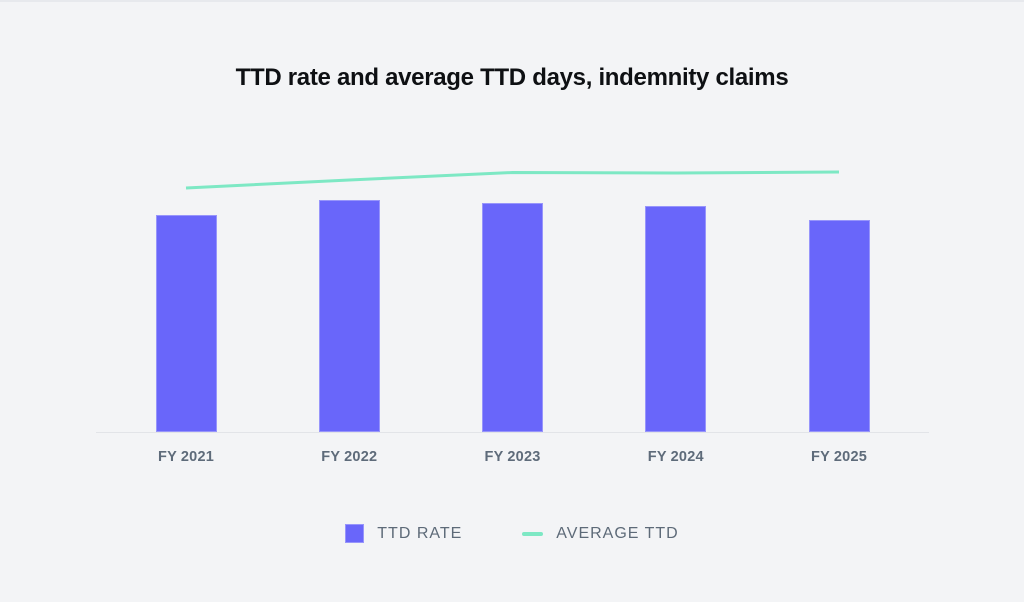  What do you see at coordinates (349, 316) in the screenshot?
I see `bar-fy-2022` at bounding box center [349, 316].